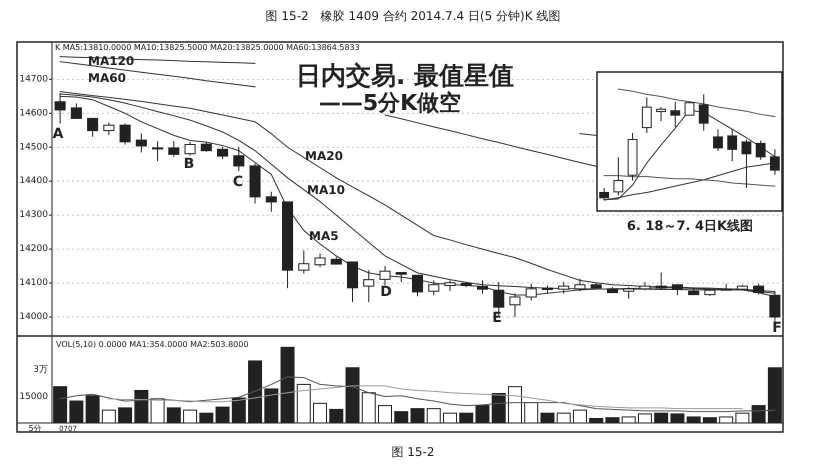 The height and width of the screenshot is (473, 826). What do you see at coordinates (413, 452) in the screenshot?
I see `caption: 图 15-2` at bounding box center [413, 452].